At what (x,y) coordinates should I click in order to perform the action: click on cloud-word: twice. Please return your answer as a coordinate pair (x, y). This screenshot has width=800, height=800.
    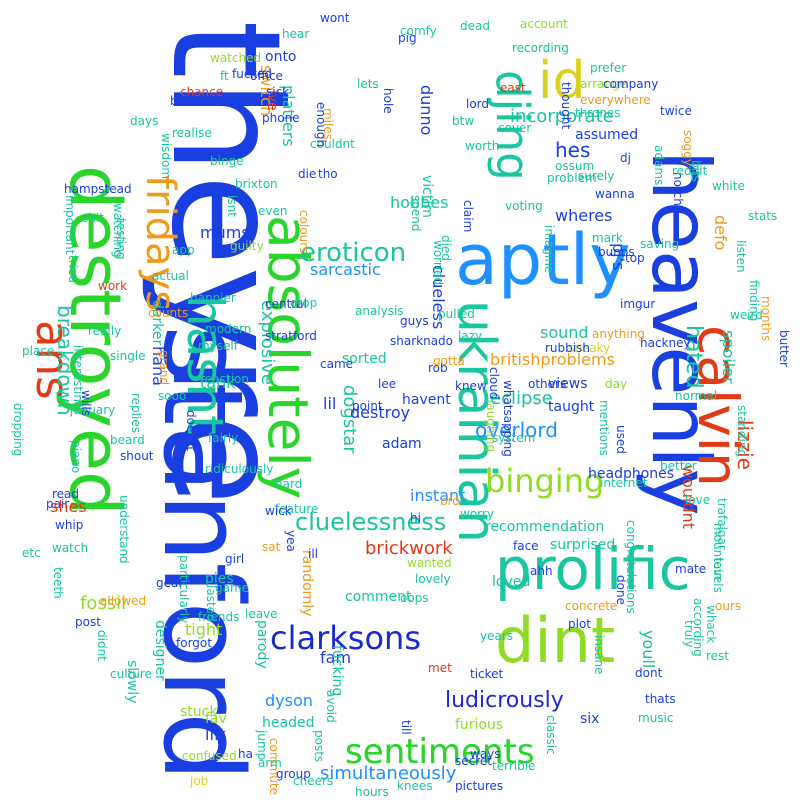
    Looking at the image, I should click on (676, 111).